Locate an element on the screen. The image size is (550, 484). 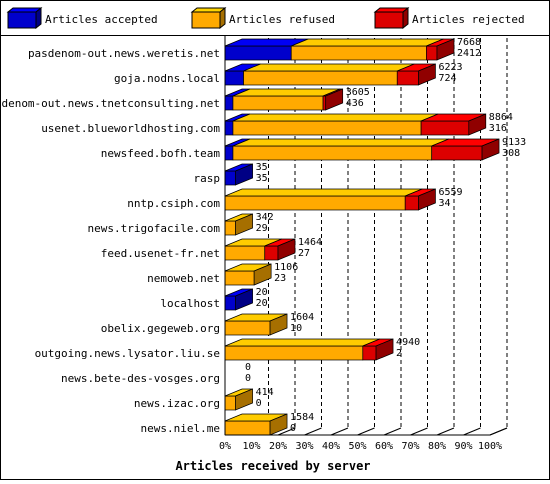
value-label-top: 1584 is located at coordinates (302, 417).